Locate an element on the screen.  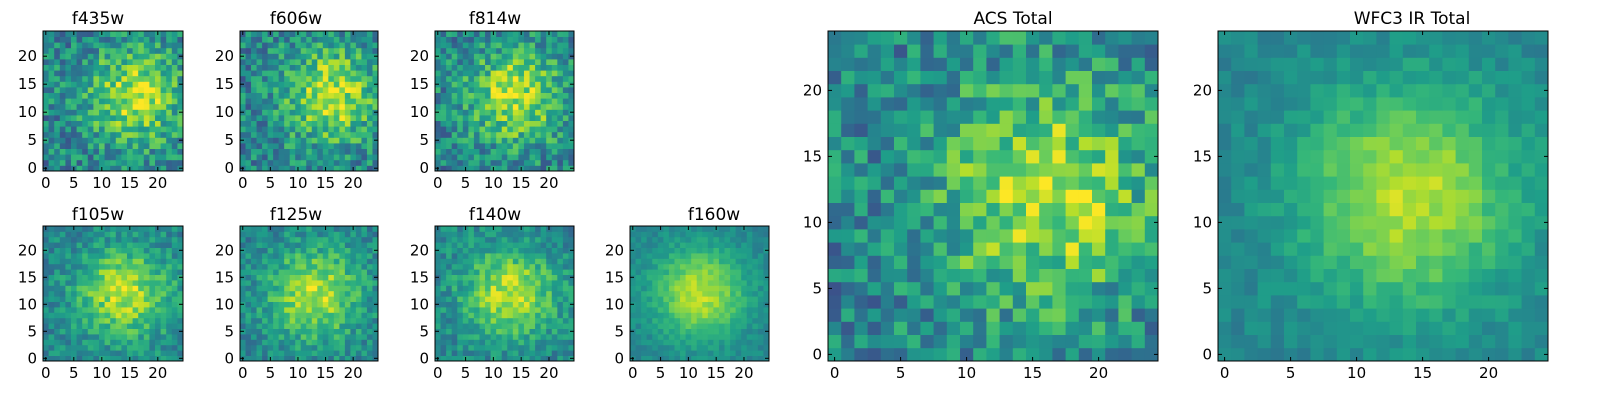
axes-frame is located at coordinates (699, 293).